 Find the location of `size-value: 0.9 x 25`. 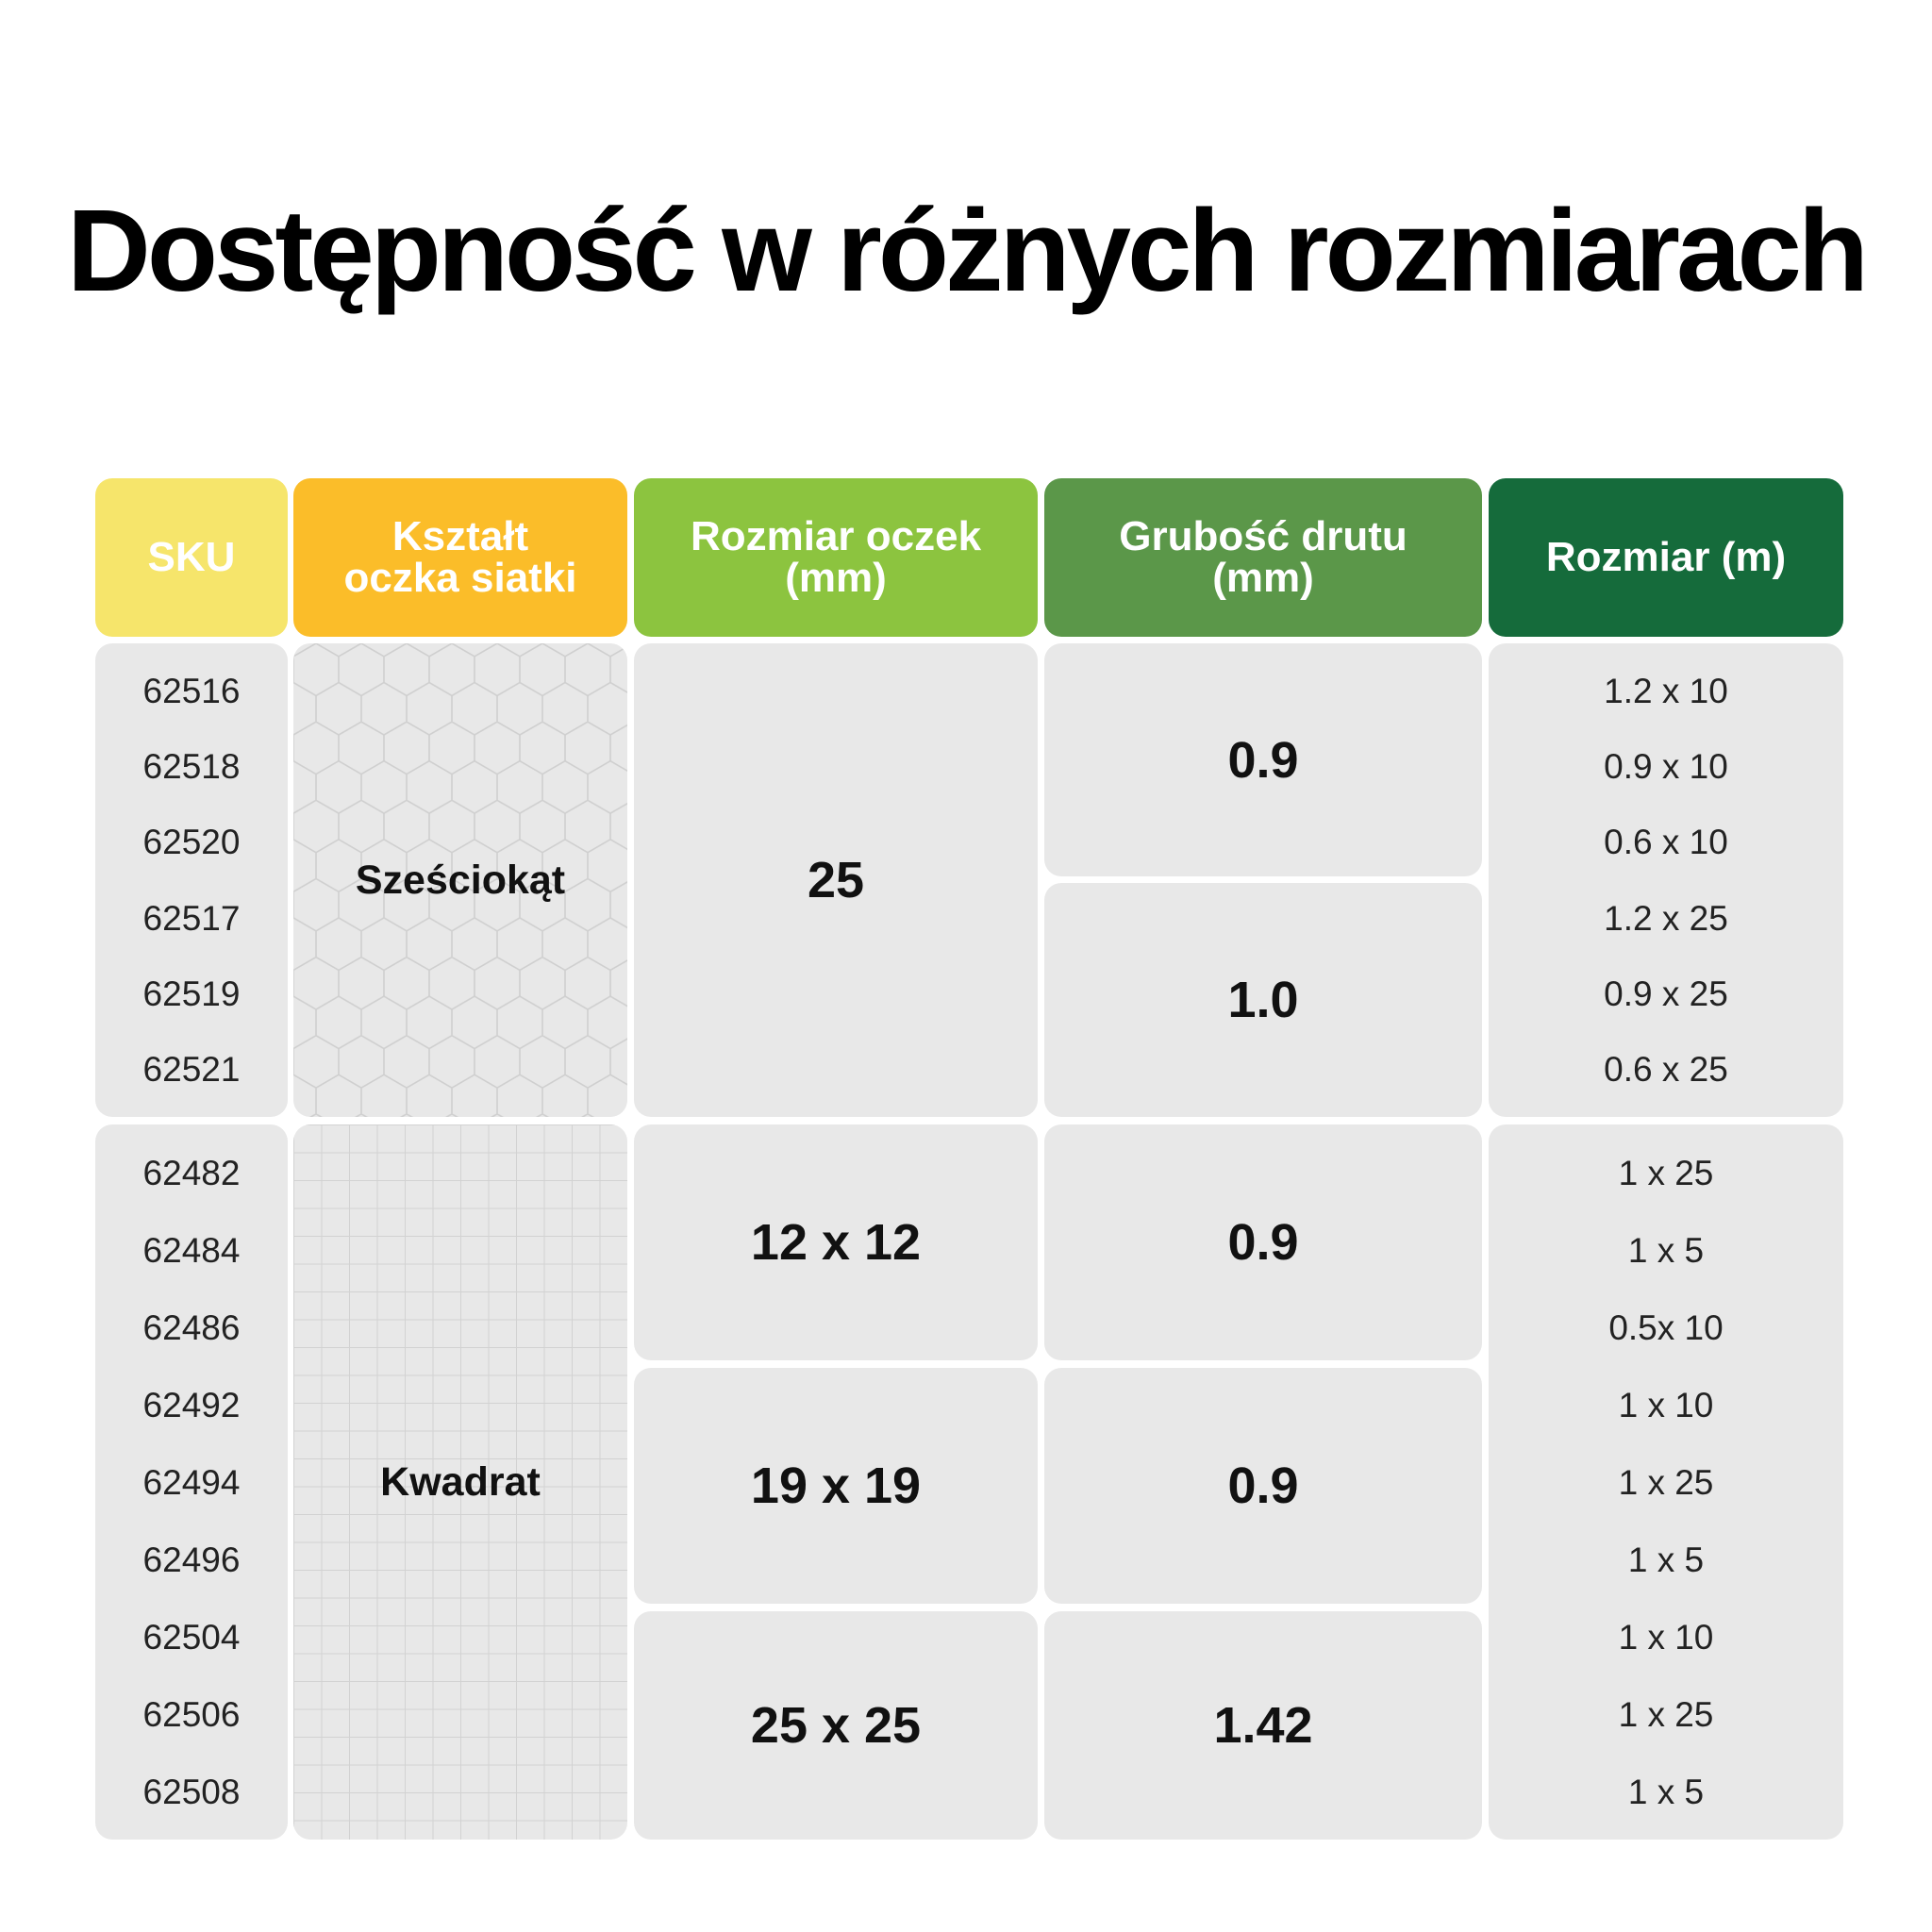

size-value: 0.9 x 25 is located at coordinates (1666, 994).